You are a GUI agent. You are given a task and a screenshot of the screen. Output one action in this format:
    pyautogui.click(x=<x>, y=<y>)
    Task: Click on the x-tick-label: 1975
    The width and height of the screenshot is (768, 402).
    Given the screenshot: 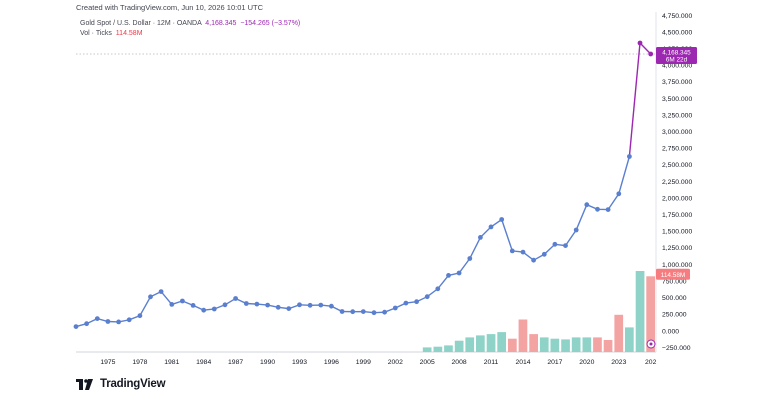 What is the action you would take?
    pyautogui.click(x=107, y=362)
    